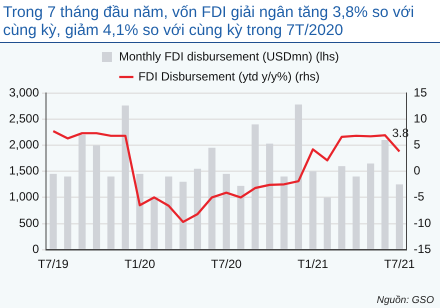  What do you see at coordinates (421, 118) in the screenshot?
I see `y2-tick-label: 10` at bounding box center [421, 118].